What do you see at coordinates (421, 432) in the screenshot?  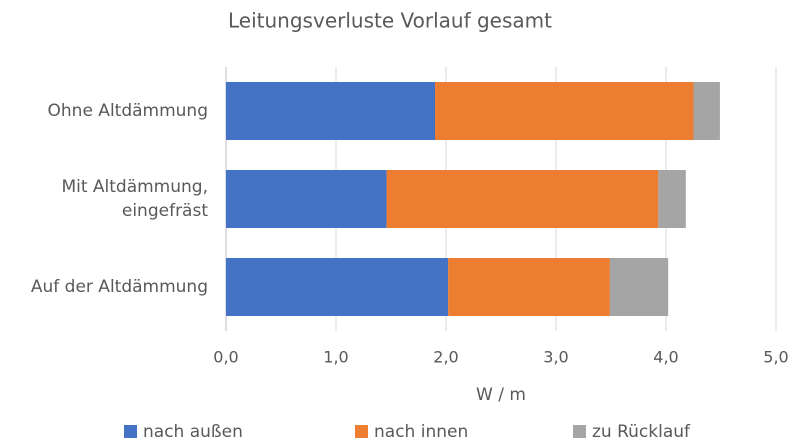 I see `legend-label: nach innen` at bounding box center [421, 432].